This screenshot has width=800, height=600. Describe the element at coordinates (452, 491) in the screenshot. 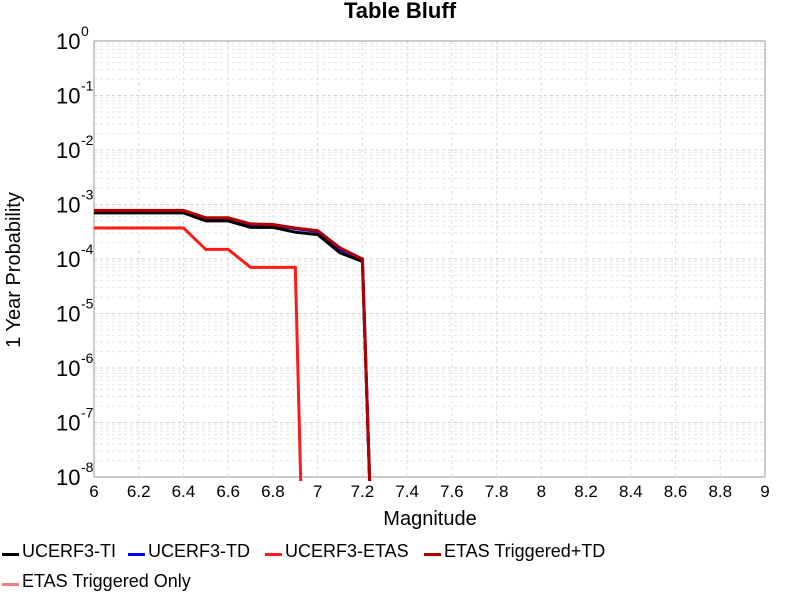

I see `x-tick-label: 7.6` at that location.